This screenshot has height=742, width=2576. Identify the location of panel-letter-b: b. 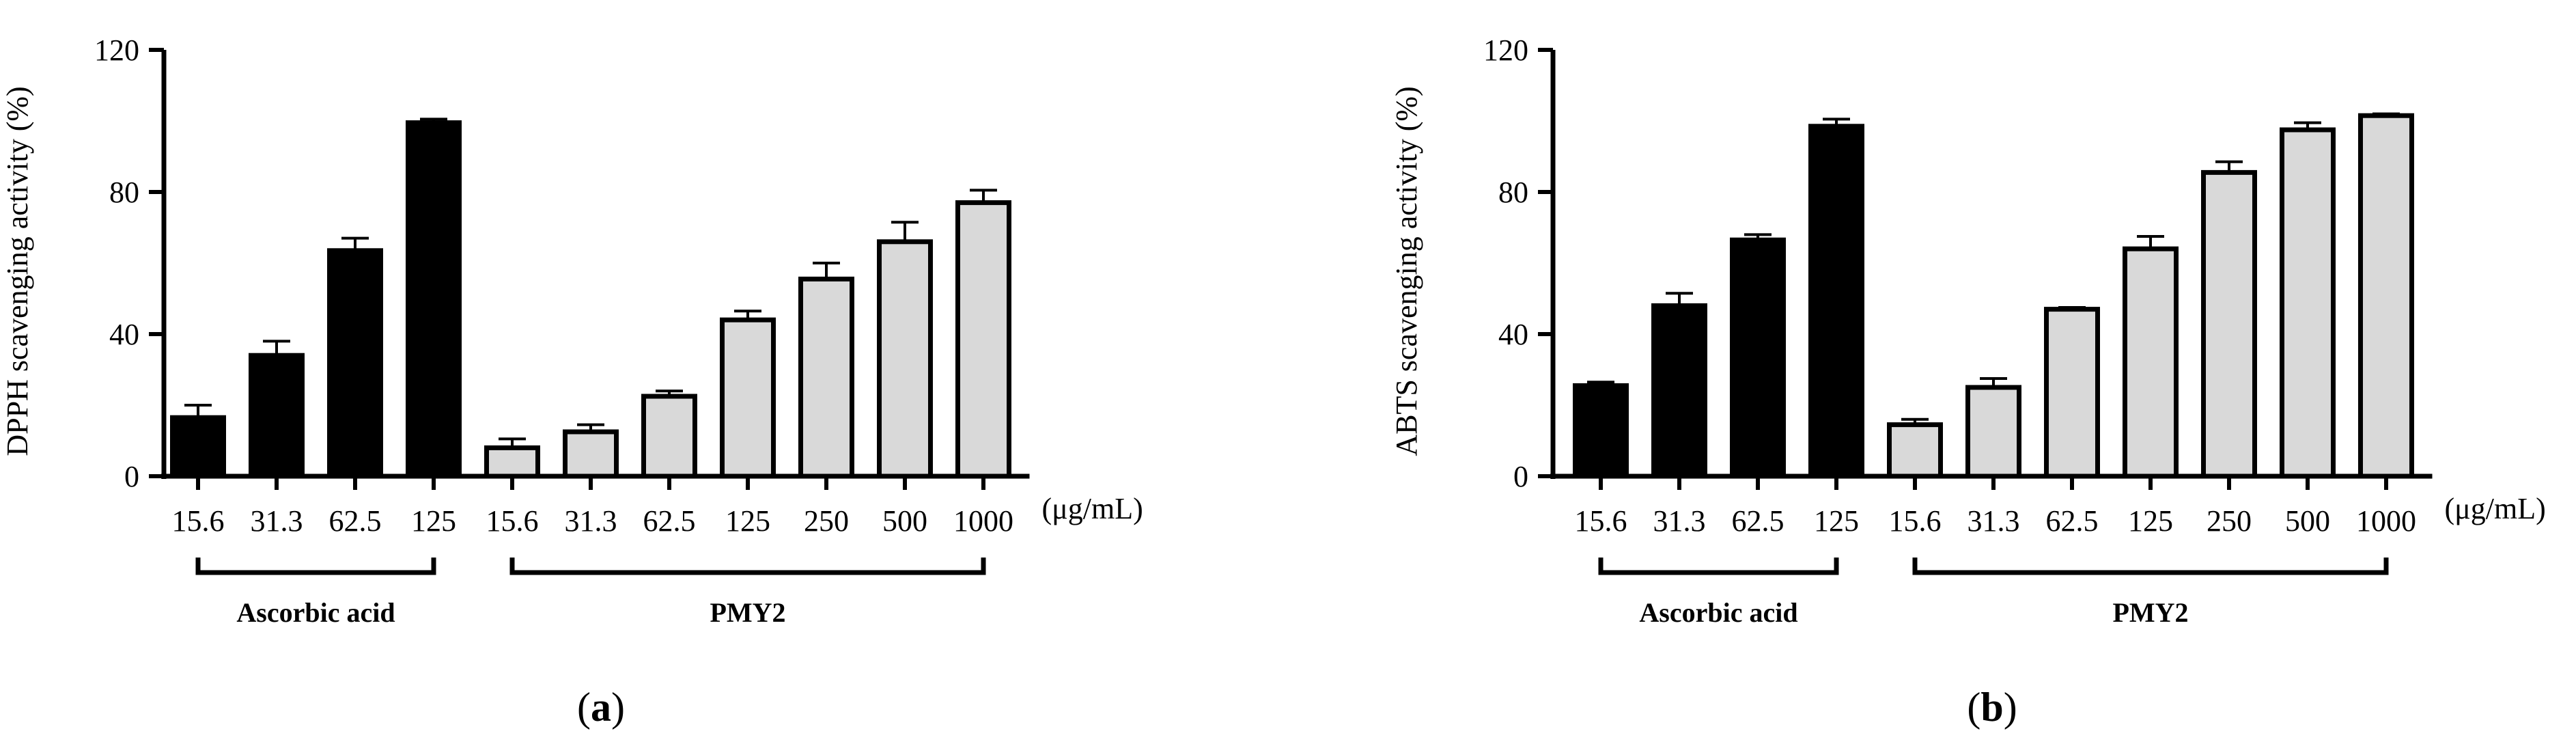
(1992, 708).